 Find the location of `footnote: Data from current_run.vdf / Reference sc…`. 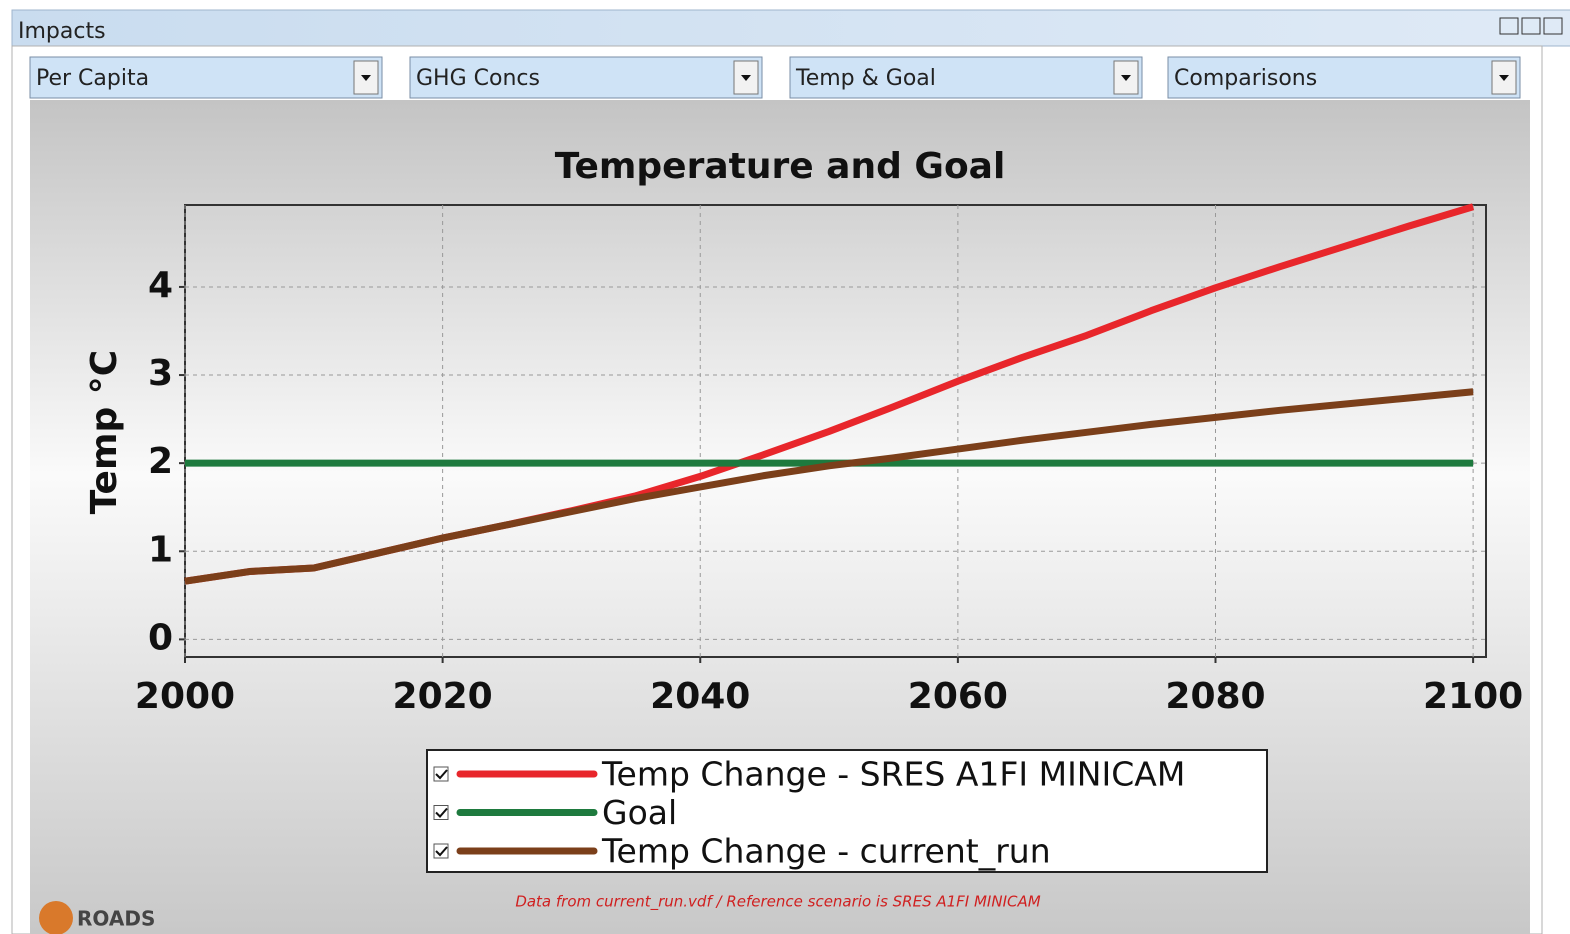

footnote: Data from current_run.vdf / Reference sc… is located at coordinates (777, 902).